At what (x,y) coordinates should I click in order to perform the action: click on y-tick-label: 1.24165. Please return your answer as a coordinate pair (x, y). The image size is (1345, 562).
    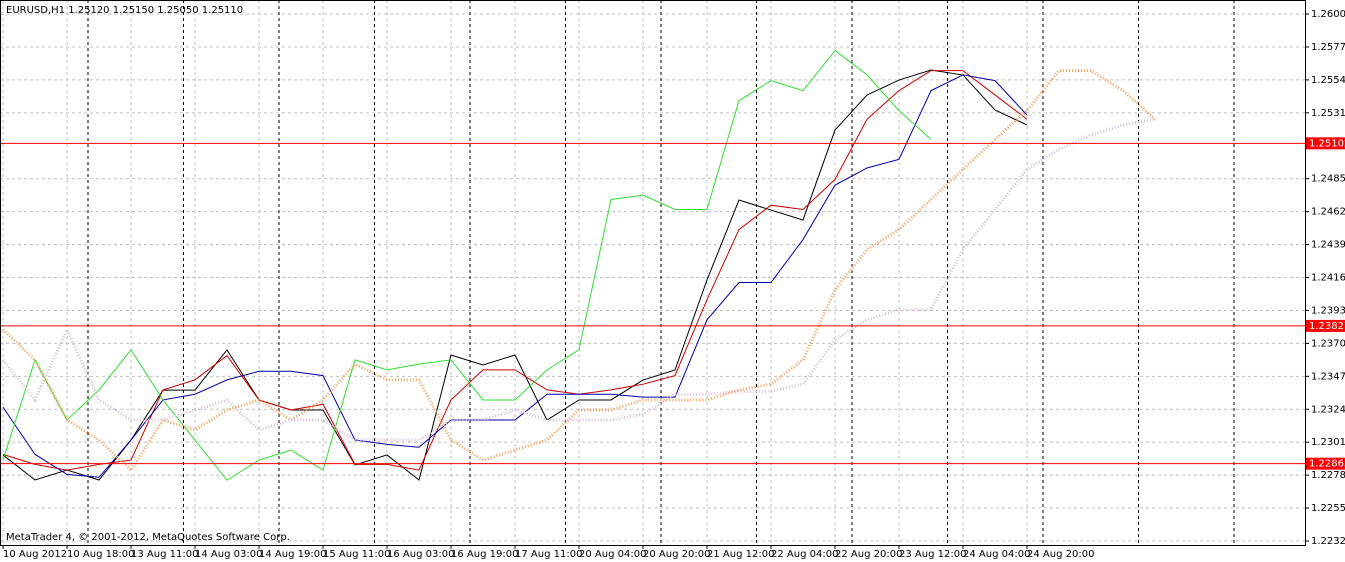
    Looking at the image, I should click on (1328, 278).